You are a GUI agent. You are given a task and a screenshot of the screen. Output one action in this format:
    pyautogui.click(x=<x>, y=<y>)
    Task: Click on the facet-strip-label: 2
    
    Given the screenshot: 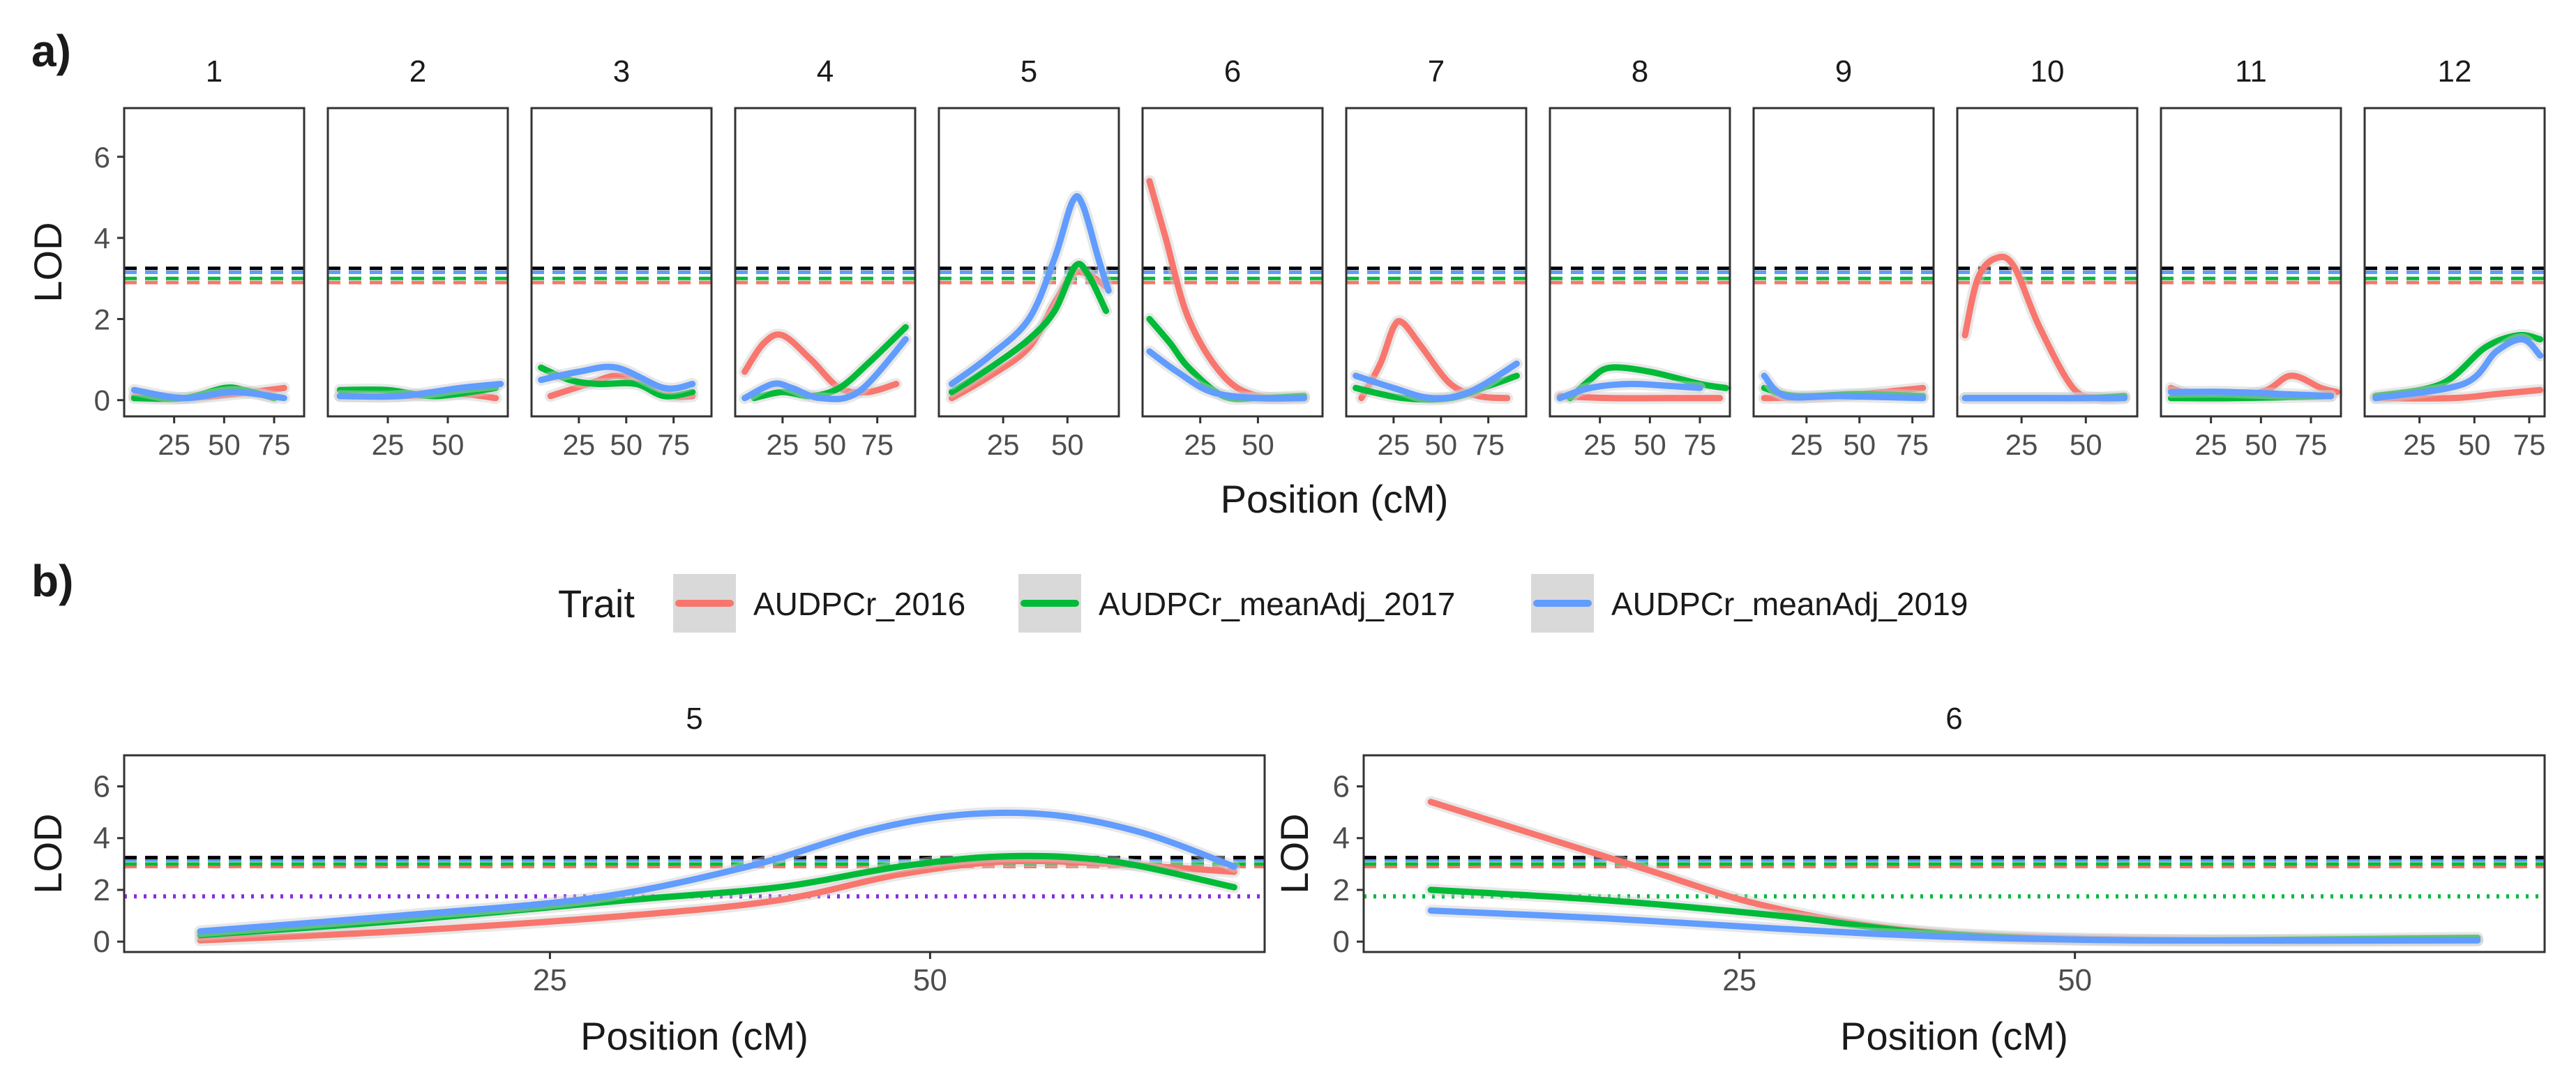 What is the action you would take?
    pyautogui.click(x=417, y=71)
    